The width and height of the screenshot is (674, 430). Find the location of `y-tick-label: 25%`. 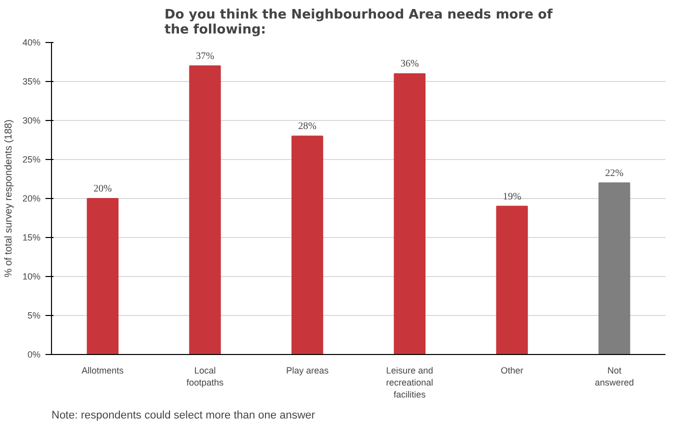

y-tick-label: 25% is located at coordinates (31, 159).